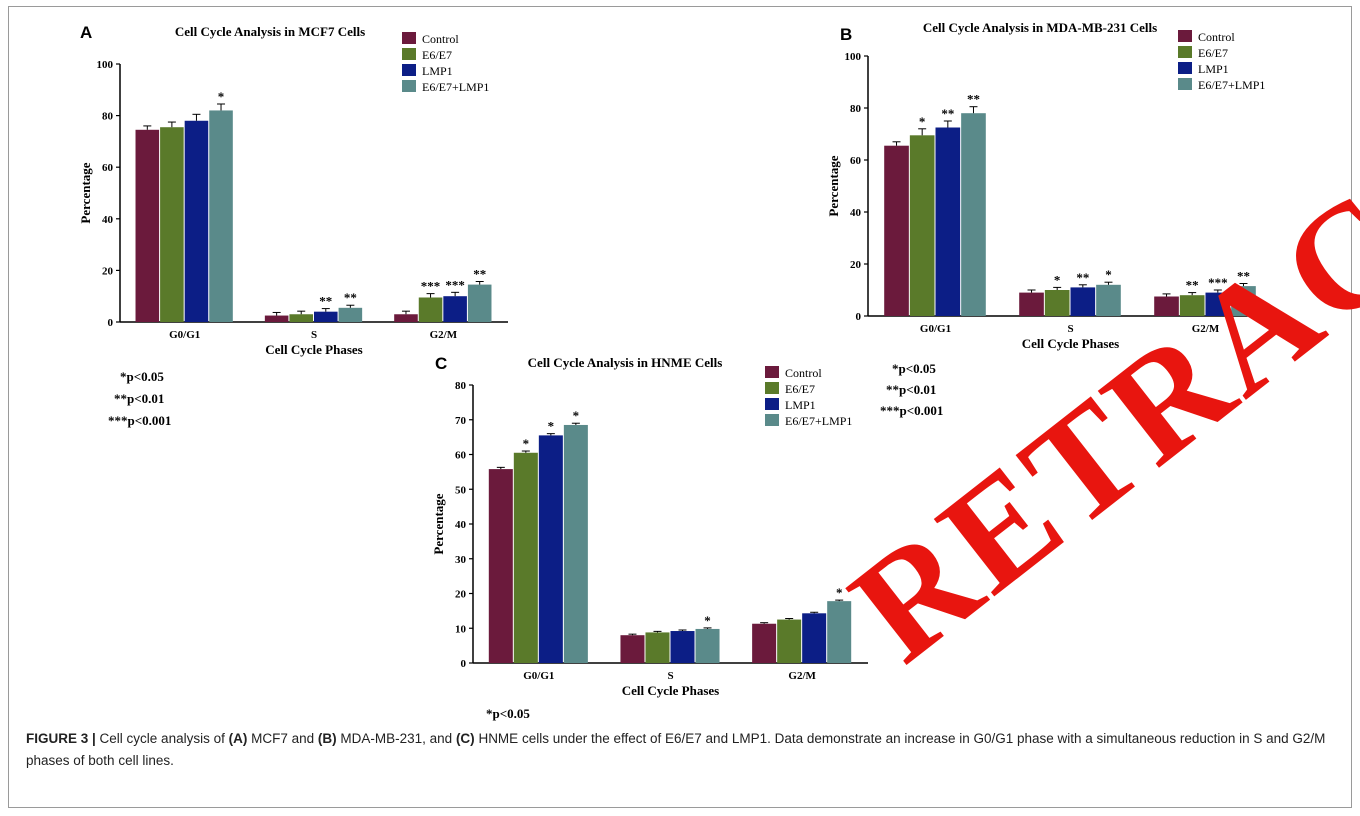 The image size is (1360, 816). What do you see at coordinates (912, 410) in the screenshot?
I see `sig-line: ***p<0.001` at bounding box center [912, 410].